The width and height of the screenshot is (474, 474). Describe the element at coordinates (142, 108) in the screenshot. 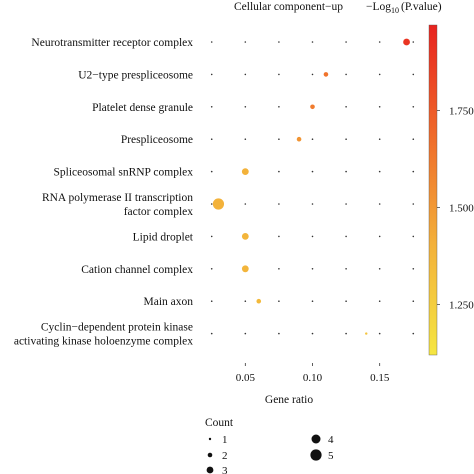

I see `y-tick-label: Platelet dense granule` at that location.